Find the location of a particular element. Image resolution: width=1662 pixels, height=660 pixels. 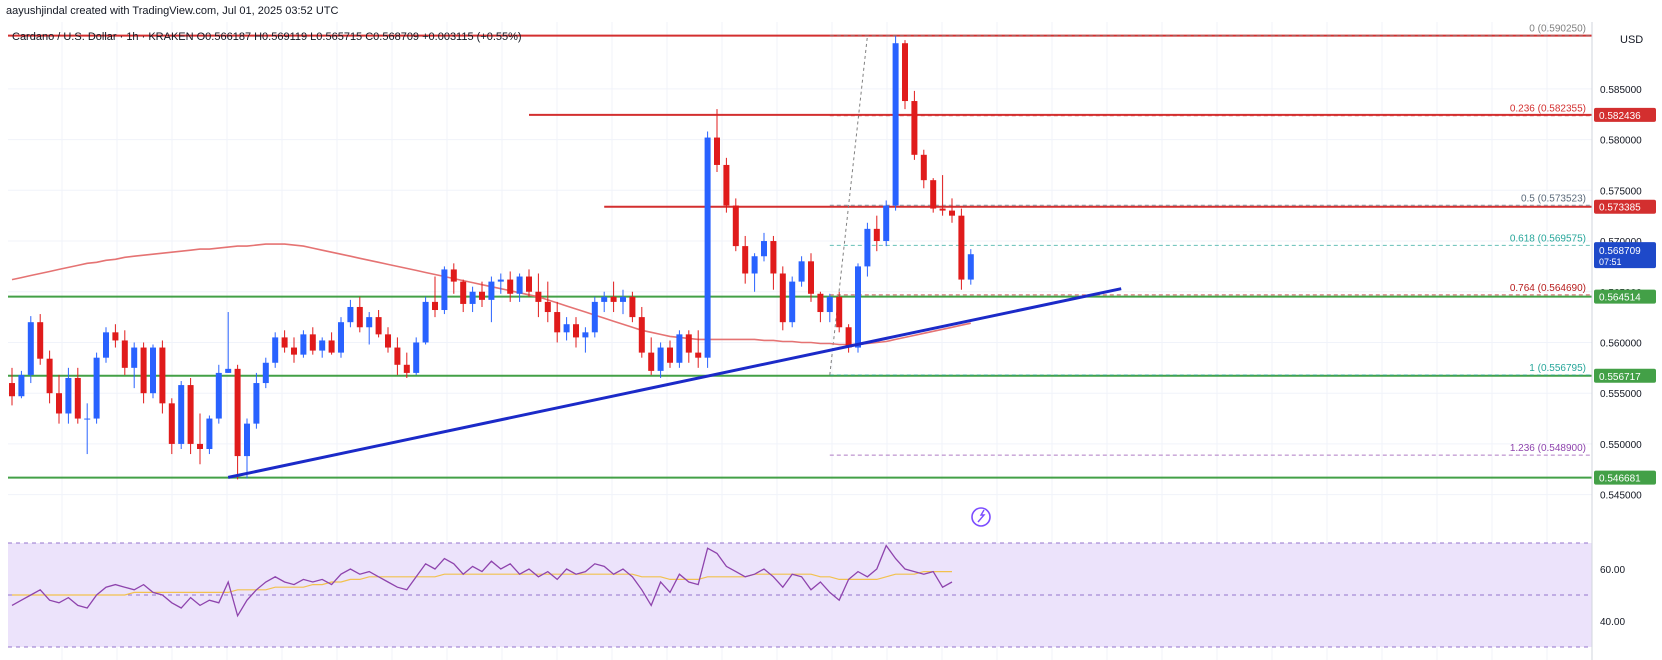

rsi-tick: 40.00 is located at coordinates (1612, 622).